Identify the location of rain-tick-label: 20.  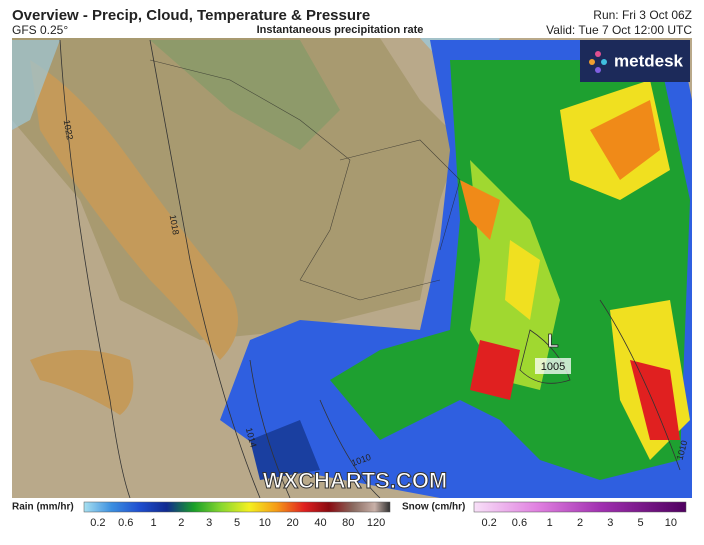
(293, 523).